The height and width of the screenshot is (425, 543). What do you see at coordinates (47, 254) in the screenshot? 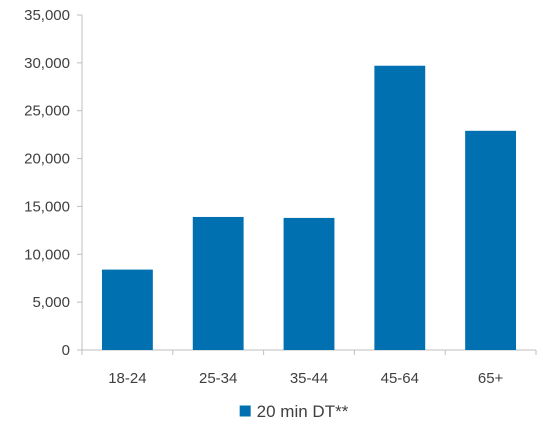
I see `y-tick-label: 10,000` at bounding box center [47, 254].